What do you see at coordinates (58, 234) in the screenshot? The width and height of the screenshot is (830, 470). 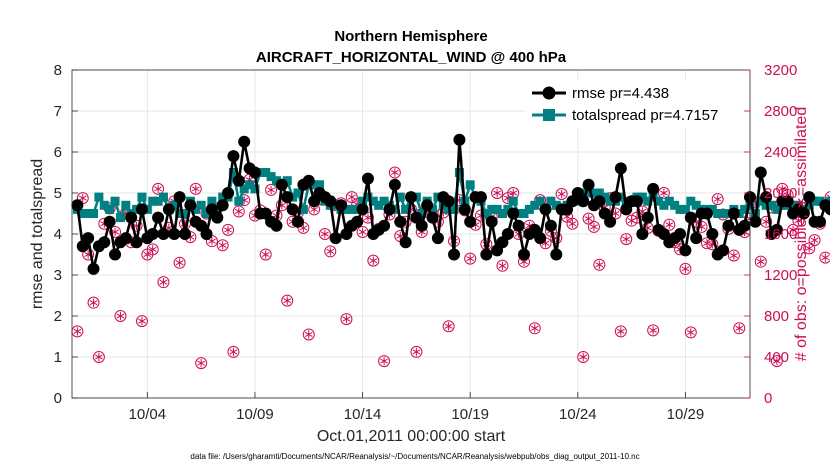 I see `left-y-tick-label: 4` at bounding box center [58, 234].